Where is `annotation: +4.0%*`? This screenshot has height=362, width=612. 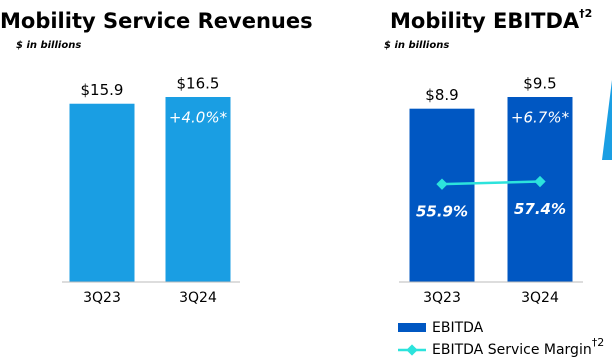 annotation: +4.0%* is located at coordinates (198, 118).